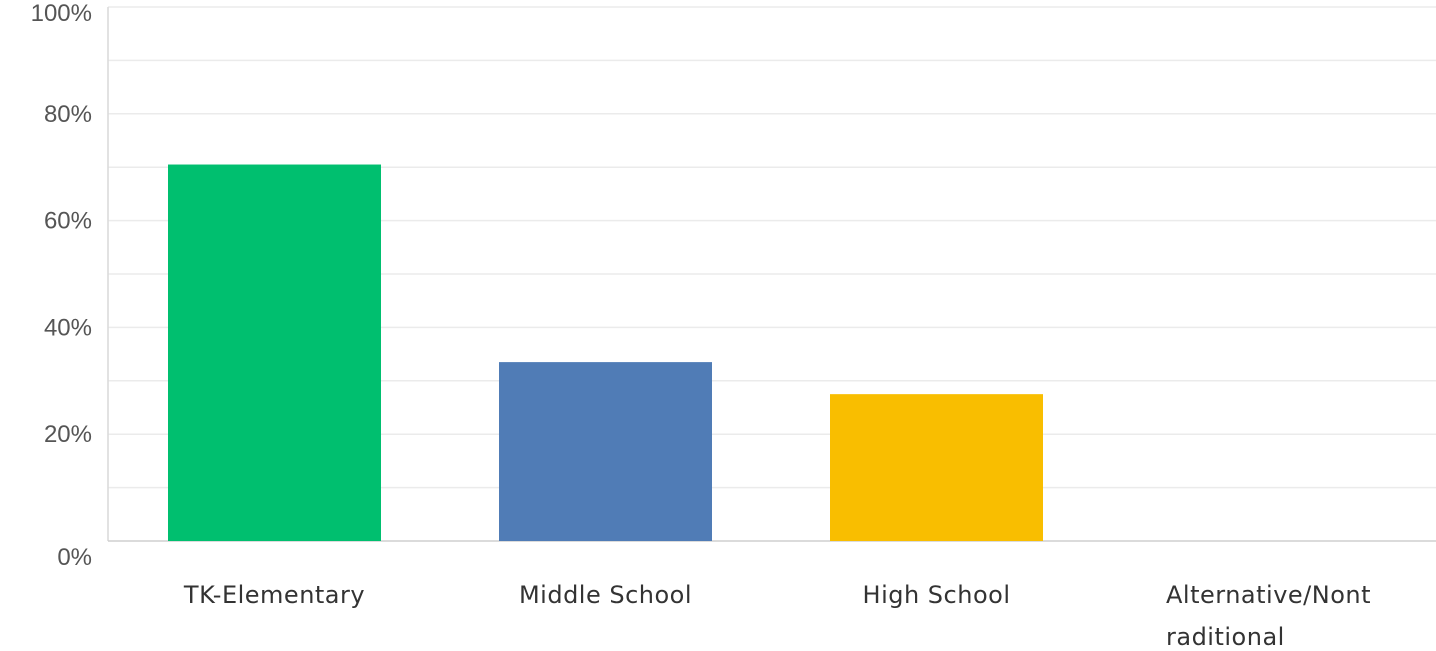 The height and width of the screenshot is (651, 1436). What do you see at coordinates (74, 557) in the screenshot?
I see `y-tick-label: 0%` at bounding box center [74, 557].